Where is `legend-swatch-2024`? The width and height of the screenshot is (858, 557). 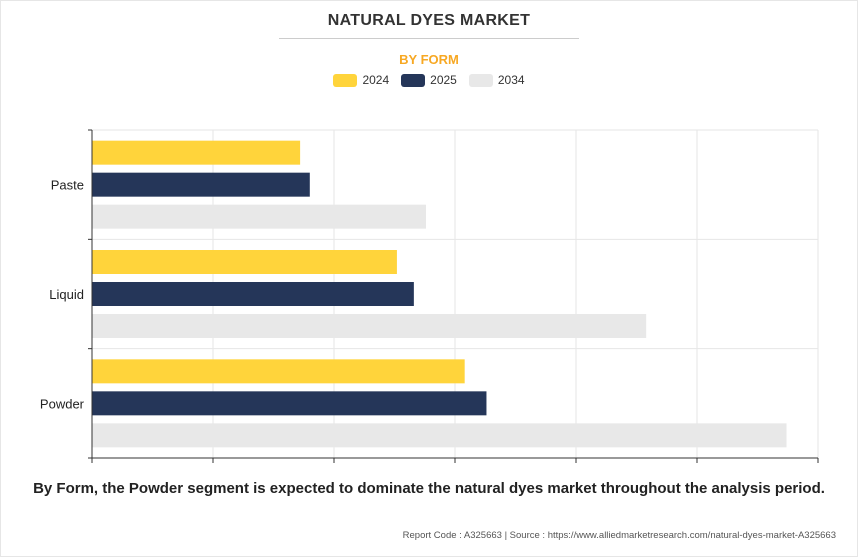 legend-swatch-2024 is located at coordinates (345, 80).